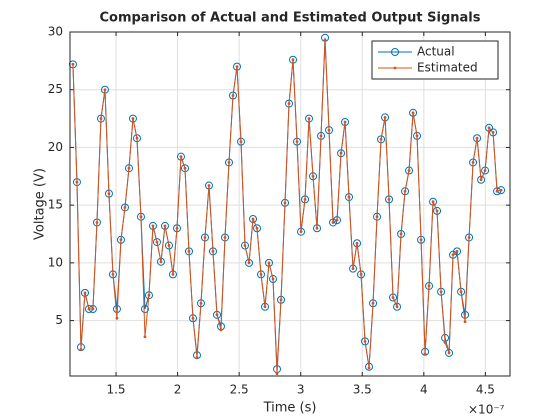 Image resolution: width=560 pixels, height=420 pixels. What do you see at coordinates (55, 262) in the screenshot?
I see `y-tick-label: 10` at bounding box center [55, 262].